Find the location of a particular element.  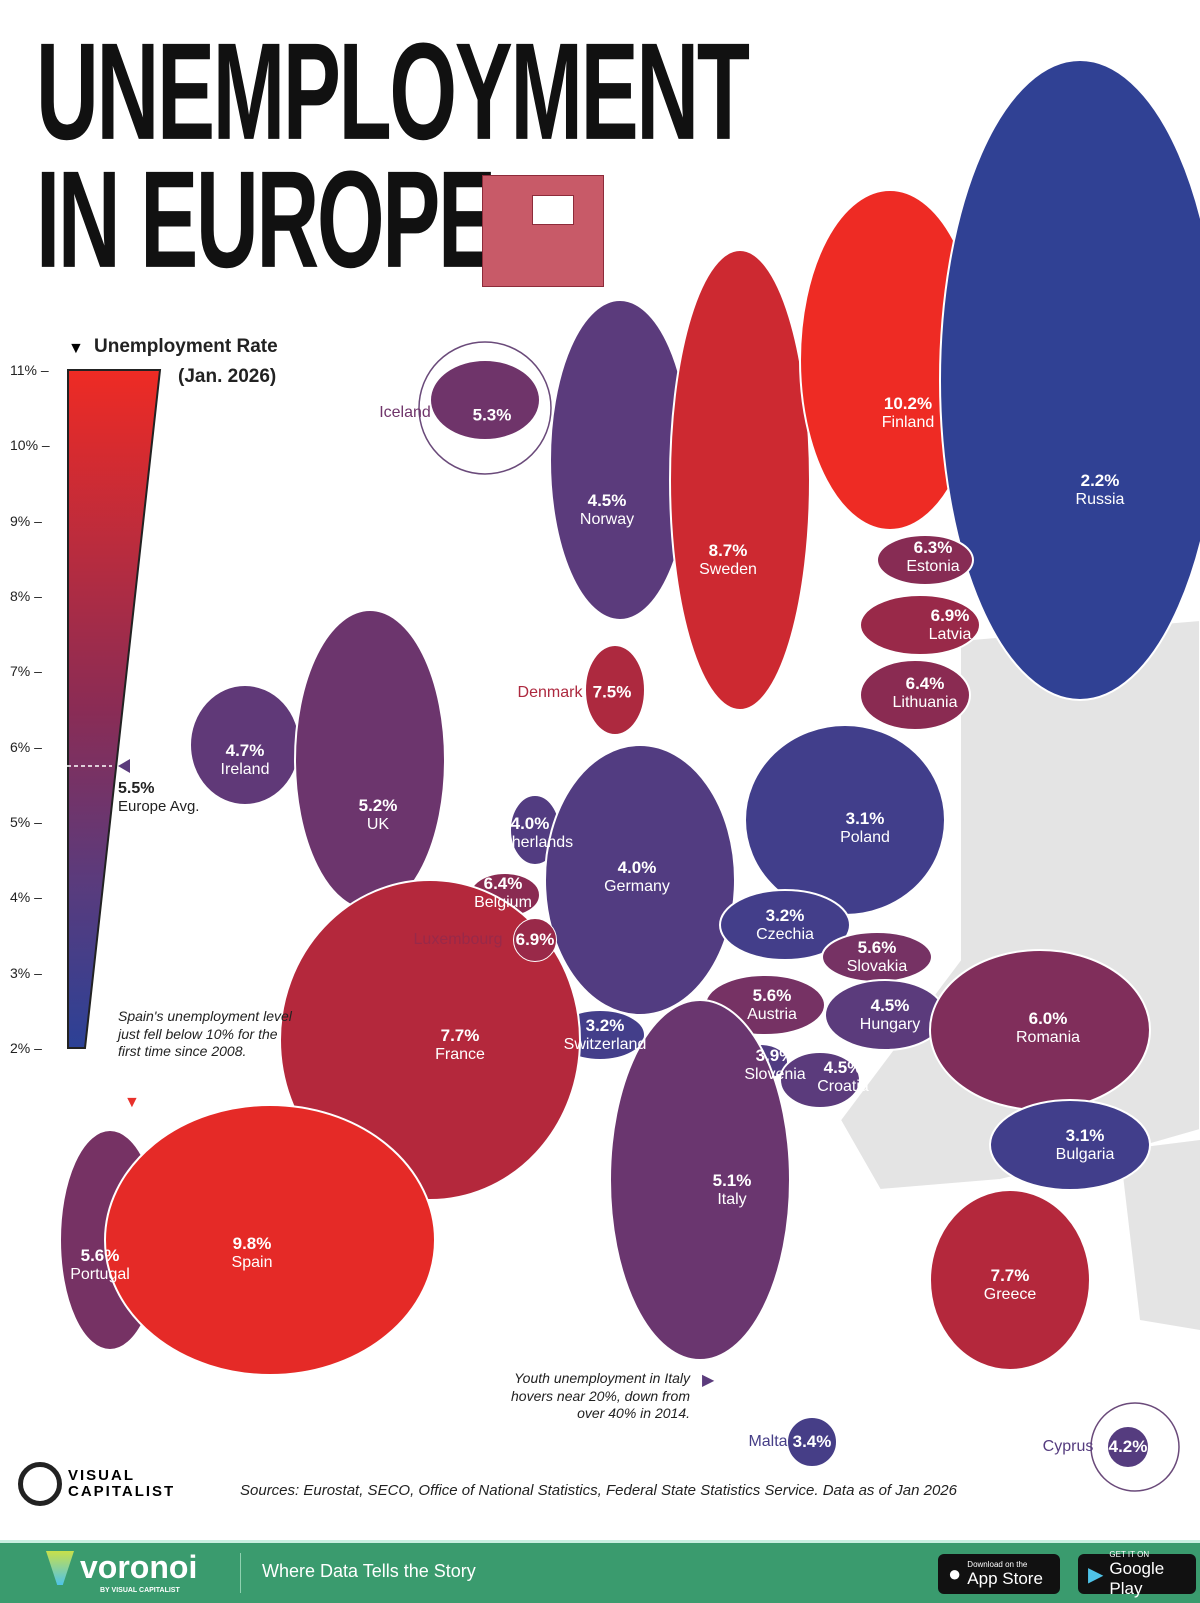

legend-tick: 7% – is located at coordinates (26, 671).